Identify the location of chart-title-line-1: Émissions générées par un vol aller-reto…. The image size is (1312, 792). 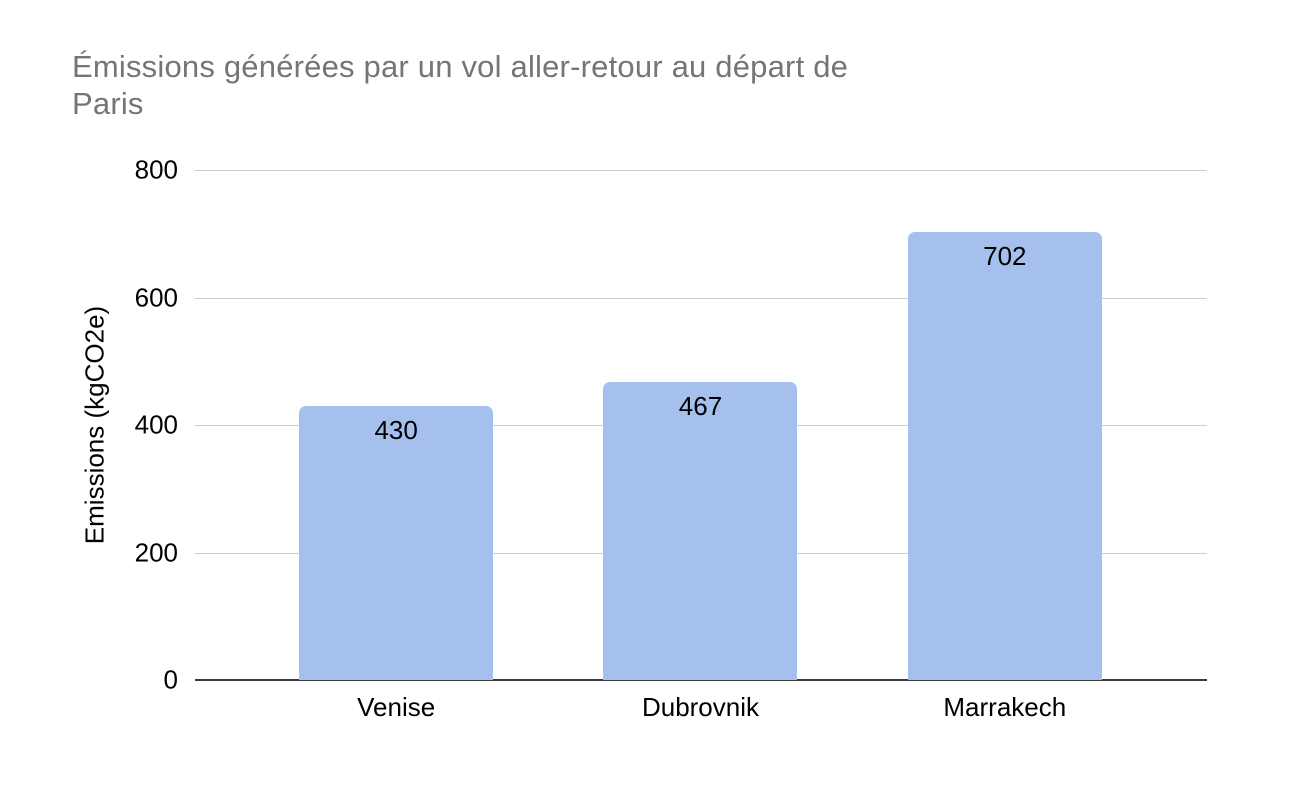
(460, 66).